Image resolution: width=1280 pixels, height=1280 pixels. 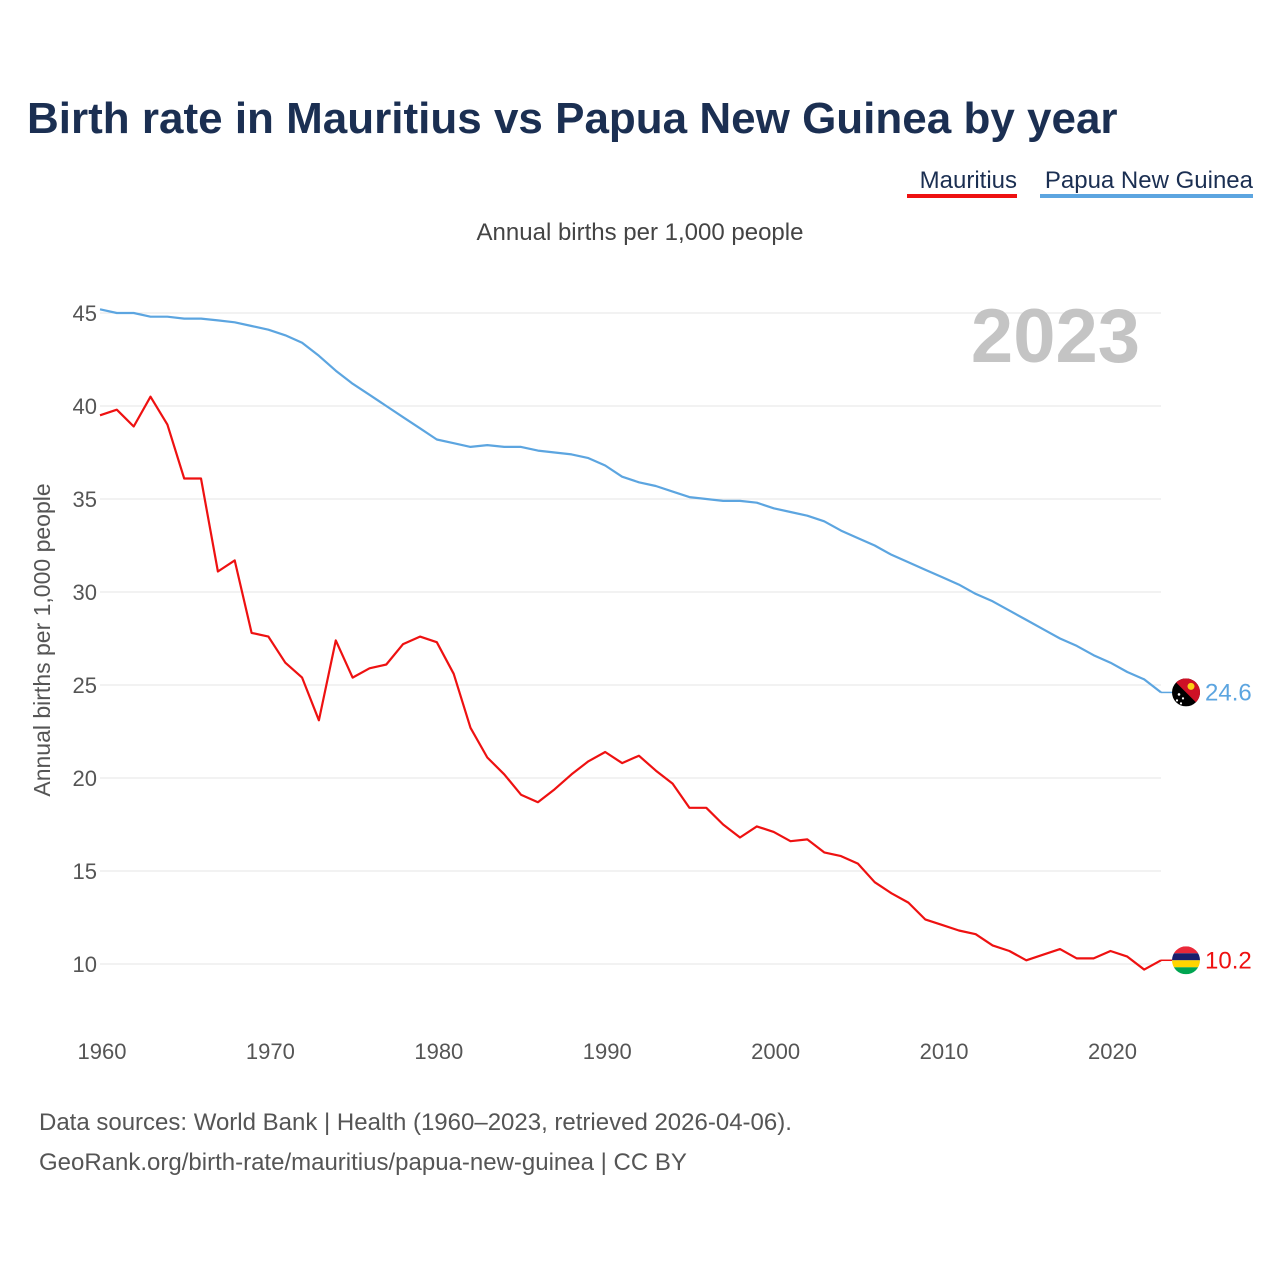 What do you see at coordinates (944, 1051) in the screenshot?
I see `x-tick-label: 2010` at bounding box center [944, 1051].